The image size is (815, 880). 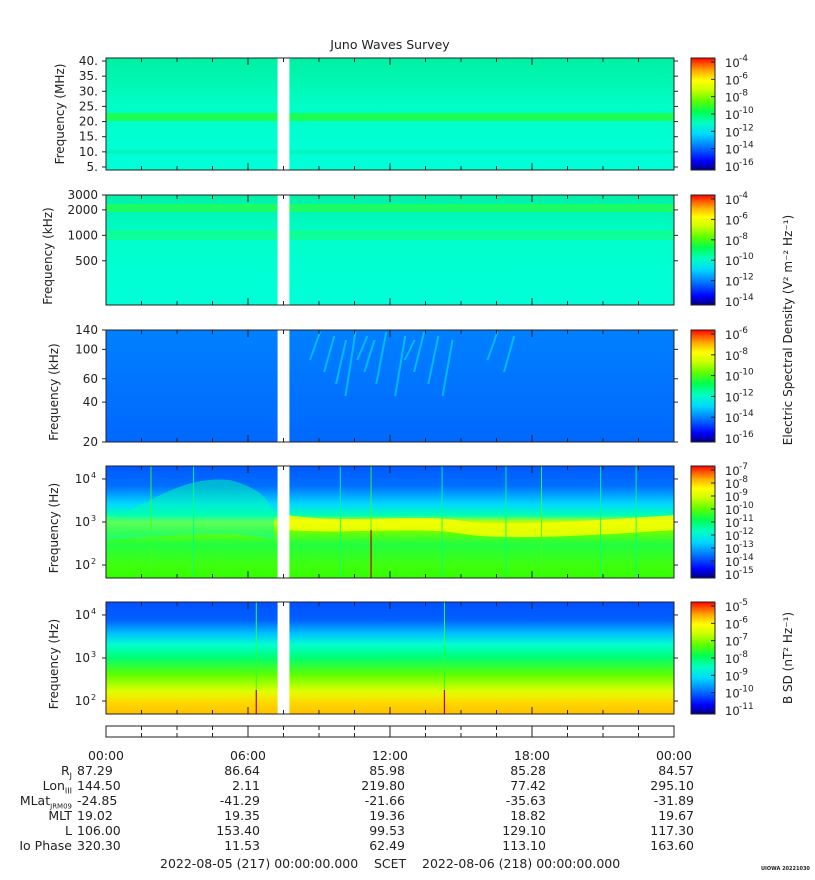 I want to click on y-tick-label: 40., so click(x=88, y=61).